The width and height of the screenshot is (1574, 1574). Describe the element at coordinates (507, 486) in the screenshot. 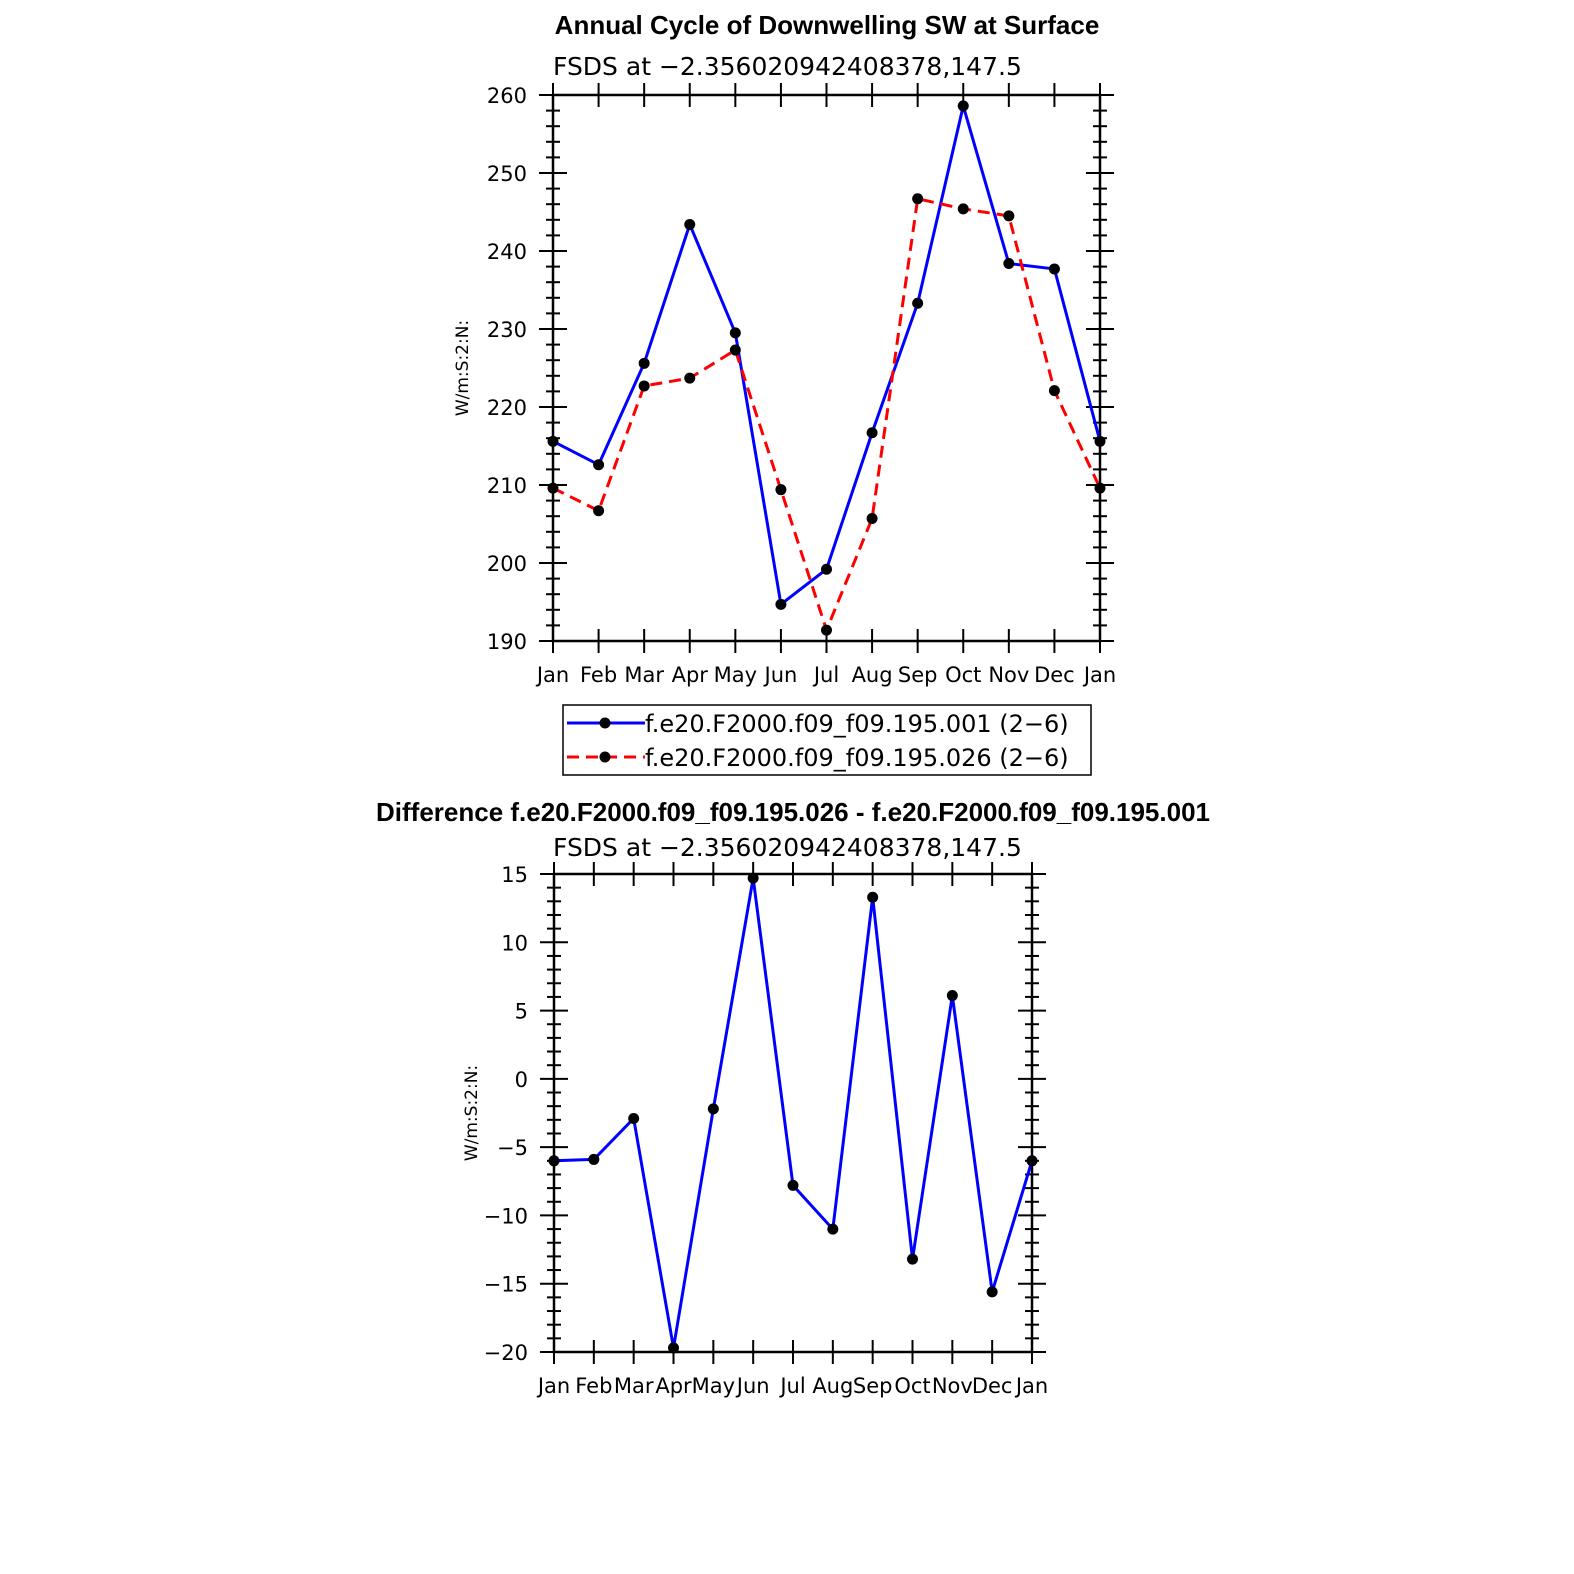

I see `y-tick-label: 210` at that location.